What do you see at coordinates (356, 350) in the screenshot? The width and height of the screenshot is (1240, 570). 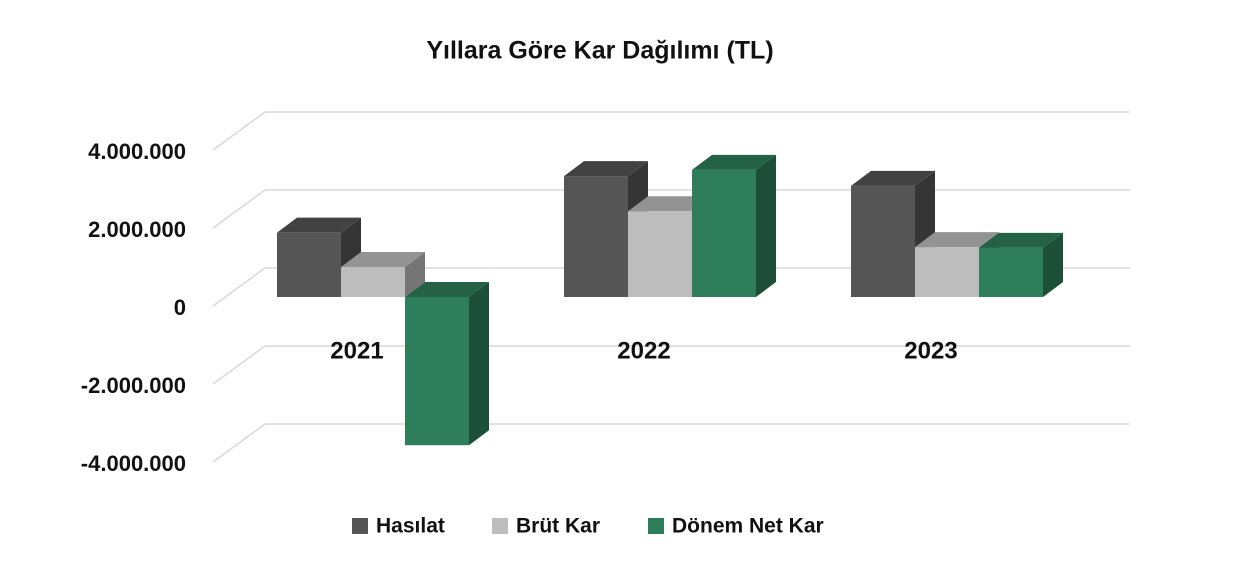 I see `x-tick-label: 2021` at bounding box center [356, 350].